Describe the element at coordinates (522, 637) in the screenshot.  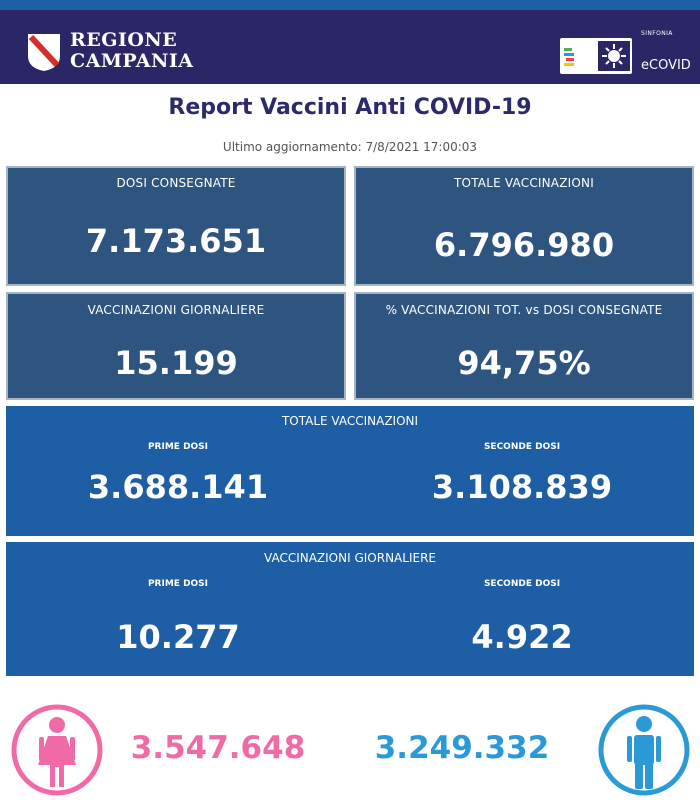
I see `seconde-dosi-value: 4.922` at that location.